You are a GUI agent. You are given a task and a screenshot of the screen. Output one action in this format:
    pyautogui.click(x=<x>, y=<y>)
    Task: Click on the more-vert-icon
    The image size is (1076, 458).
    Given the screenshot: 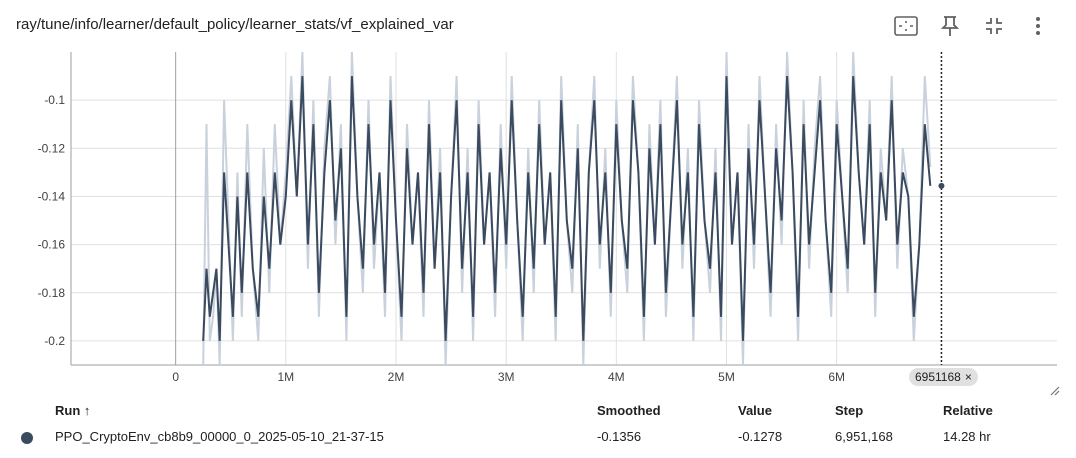 What is the action you would take?
    pyautogui.click(x=1038, y=26)
    